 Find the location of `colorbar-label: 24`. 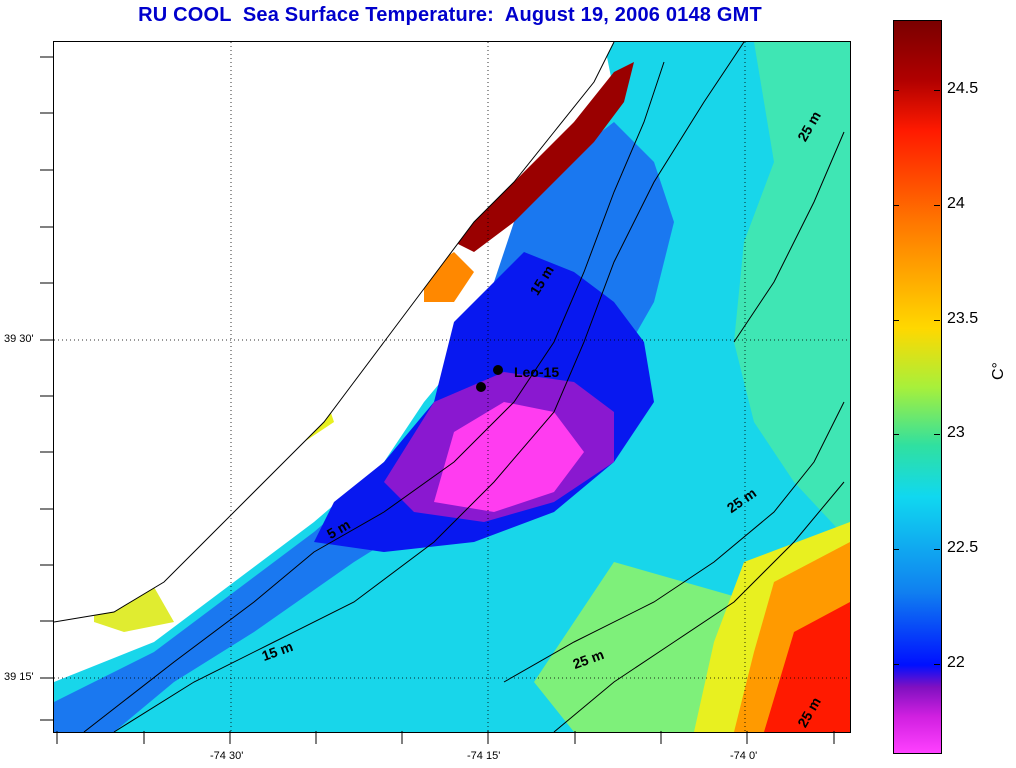

colorbar-label: 24 is located at coordinates (956, 203).